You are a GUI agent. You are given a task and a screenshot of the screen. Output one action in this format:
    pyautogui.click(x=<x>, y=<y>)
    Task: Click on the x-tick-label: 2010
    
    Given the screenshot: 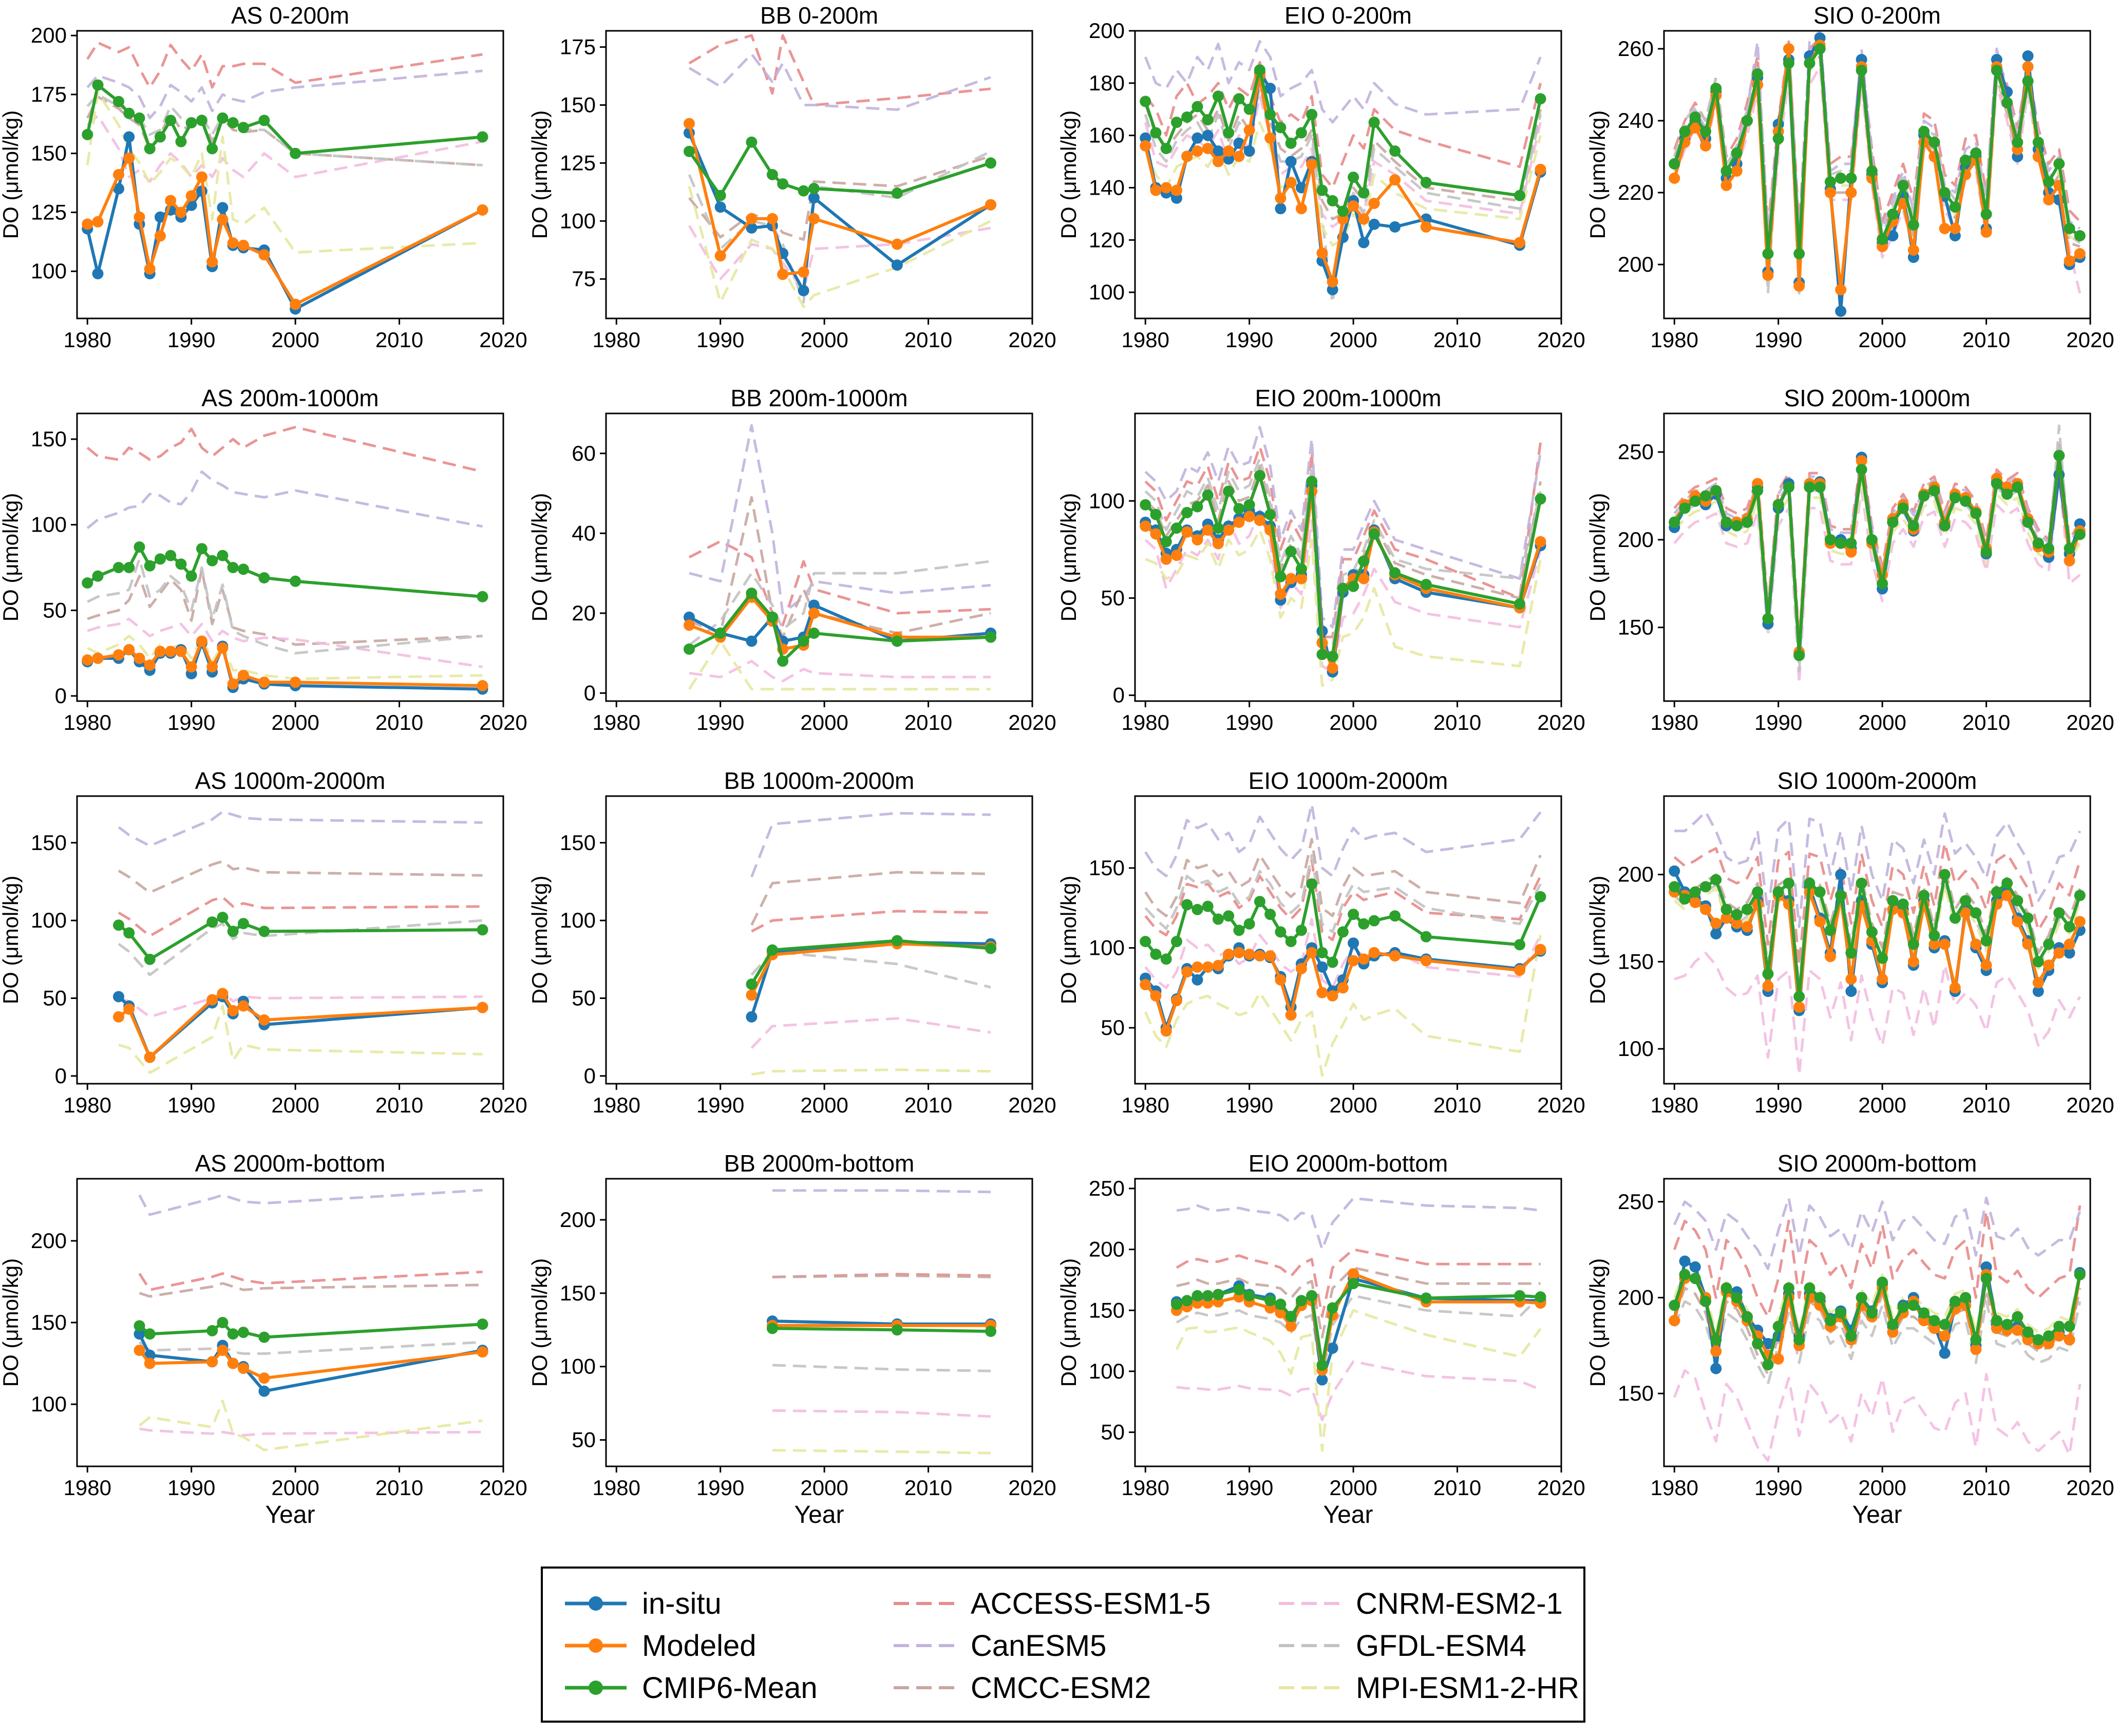 What is the action you would take?
    pyautogui.click(x=399, y=1105)
    